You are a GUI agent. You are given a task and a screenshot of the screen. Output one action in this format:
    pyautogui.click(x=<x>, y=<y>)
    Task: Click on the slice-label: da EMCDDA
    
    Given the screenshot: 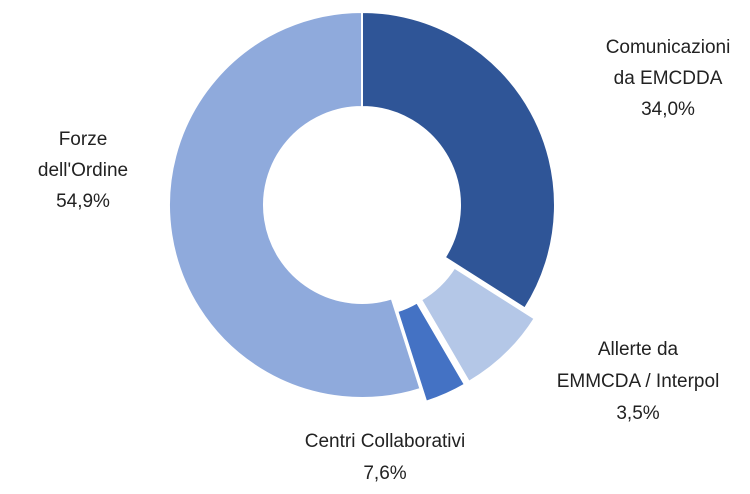 What is the action you would take?
    pyautogui.click(x=668, y=78)
    